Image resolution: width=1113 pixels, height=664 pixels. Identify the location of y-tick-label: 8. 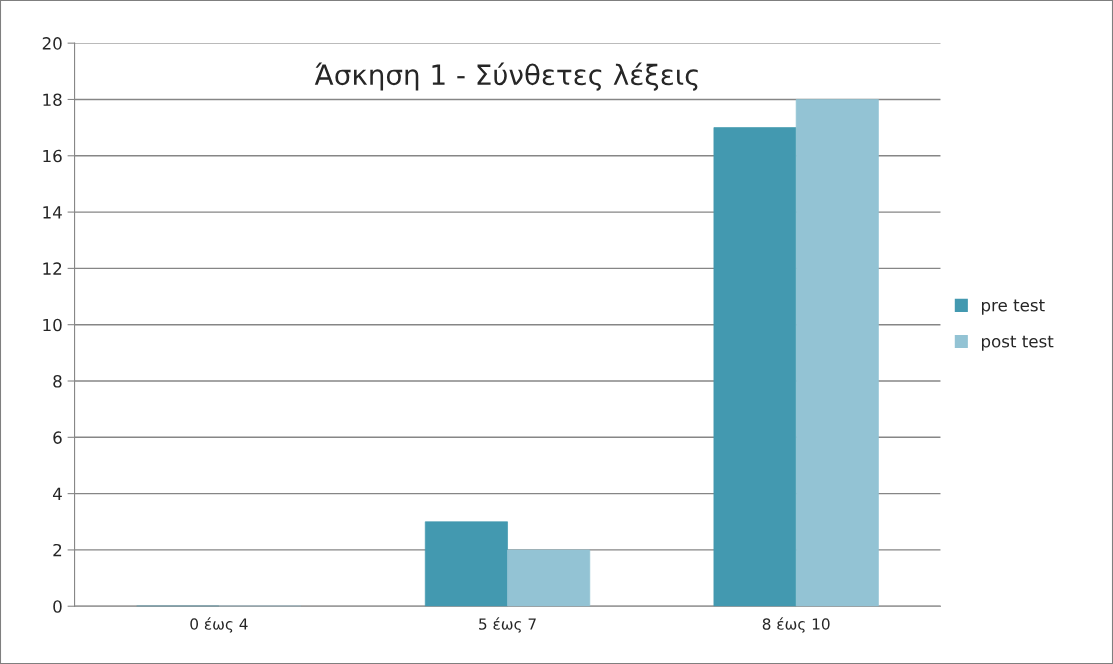
(57, 381).